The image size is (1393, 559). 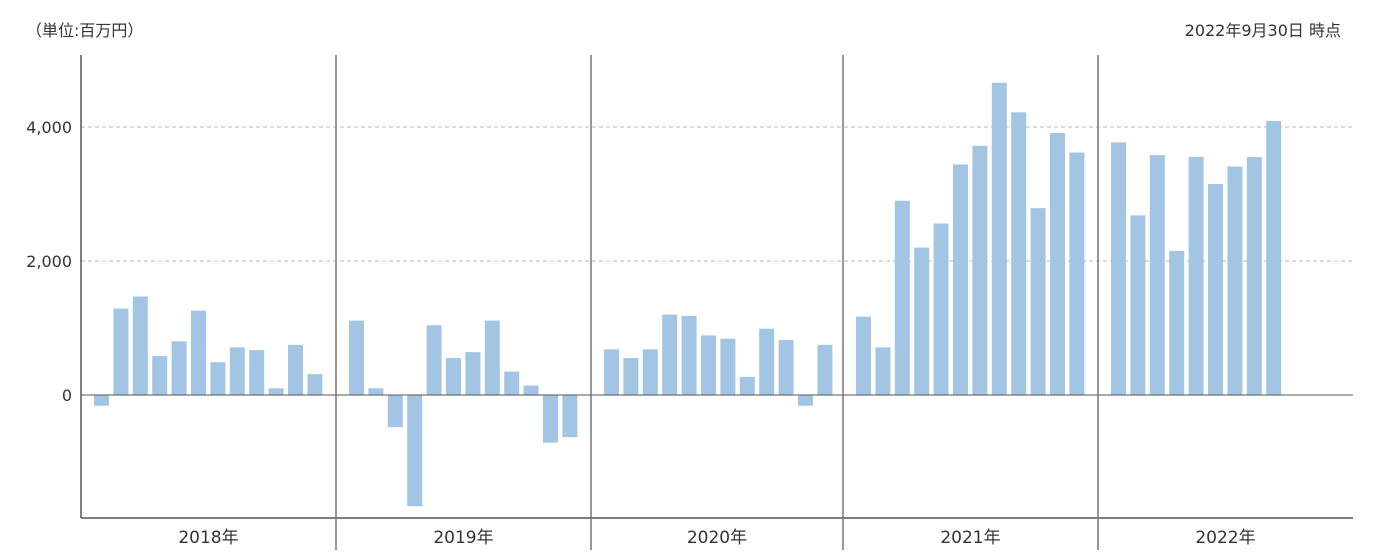 What do you see at coordinates (717, 538) in the screenshot?
I see `x-group-label-3: 2020年` at bounding box center [717, 538].